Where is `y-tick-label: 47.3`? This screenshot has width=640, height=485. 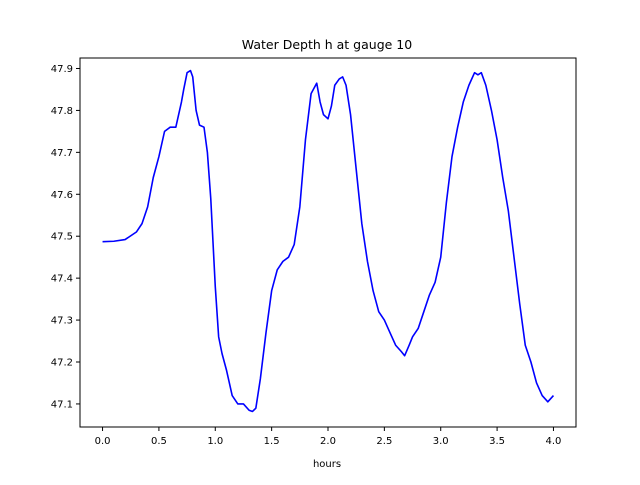 y-tick-label: 47.3 is located at coordinates (62, 321).